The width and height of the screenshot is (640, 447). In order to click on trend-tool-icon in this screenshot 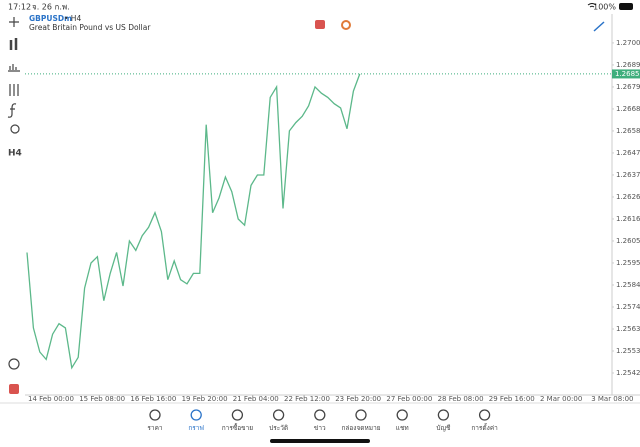, I will do `click(599, 26)`.